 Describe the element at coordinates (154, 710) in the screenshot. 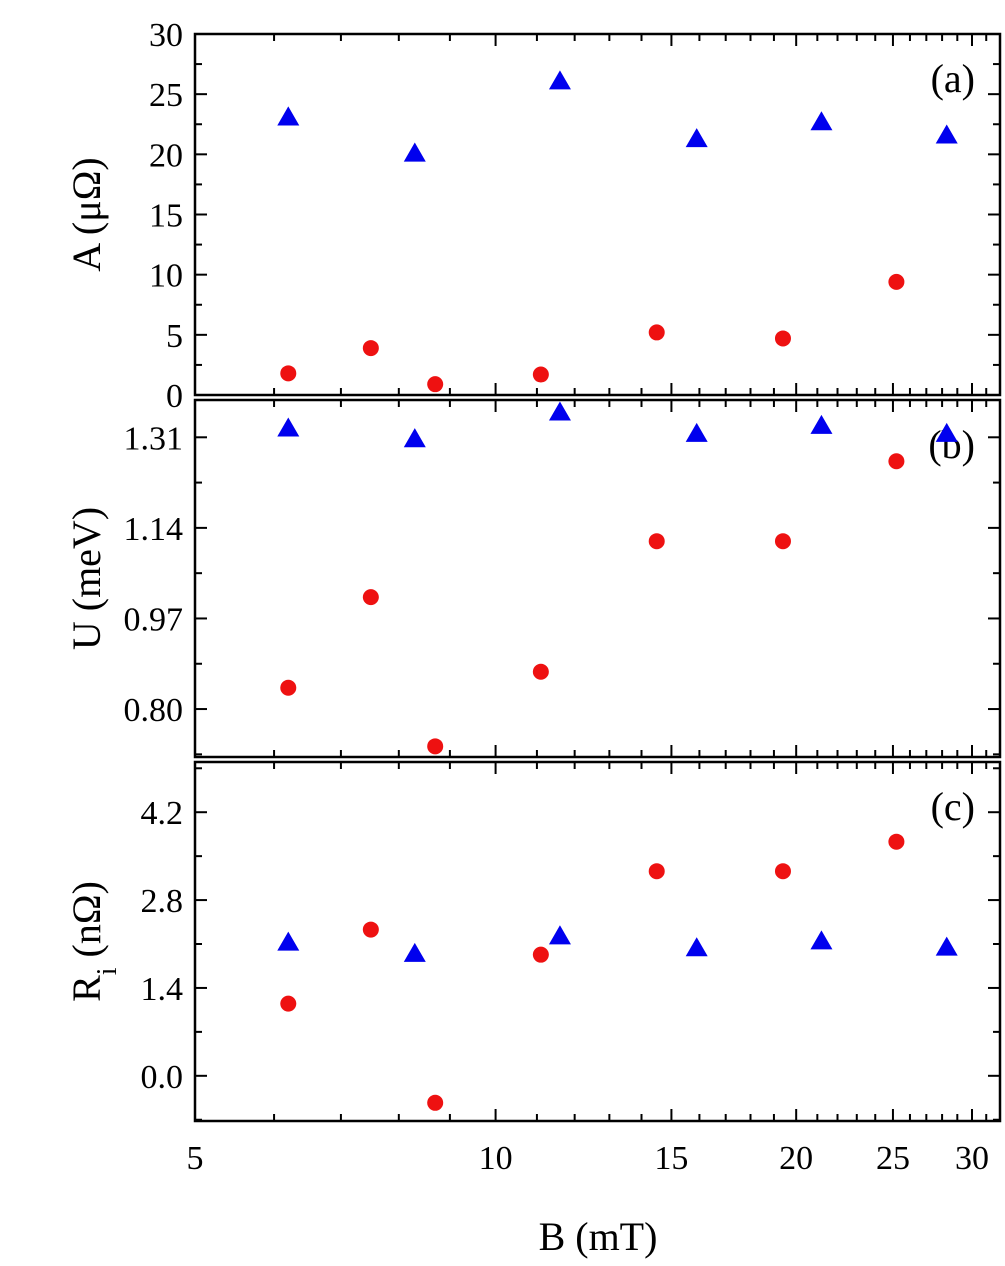

I see `panel-b-y-tick-label: 0.80` at that location.